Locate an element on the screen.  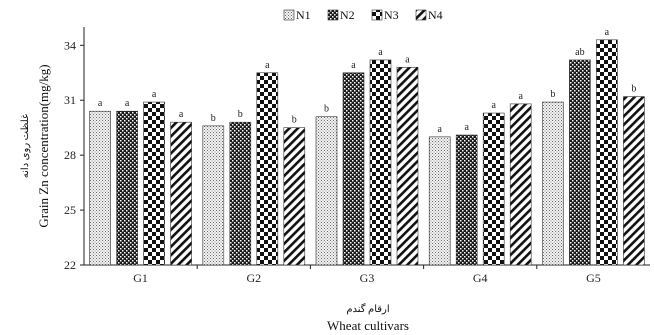
bar-n1-g1 is located at coordinates (100, 188).